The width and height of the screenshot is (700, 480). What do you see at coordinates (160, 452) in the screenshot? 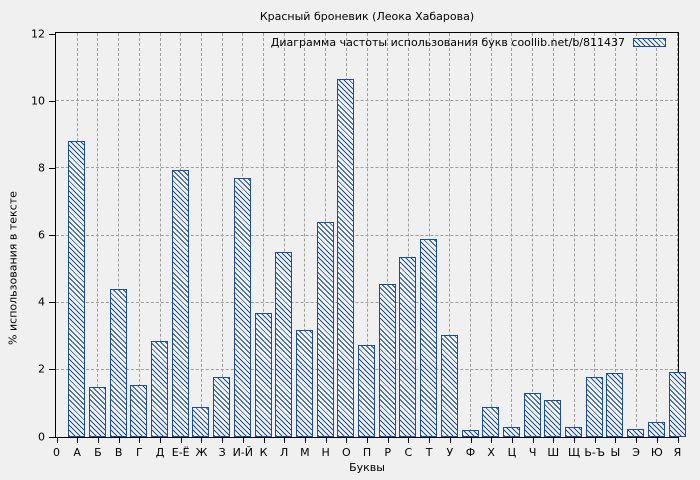
I see `x-tick-label-Д: Д` at bounding box center [160, 452].